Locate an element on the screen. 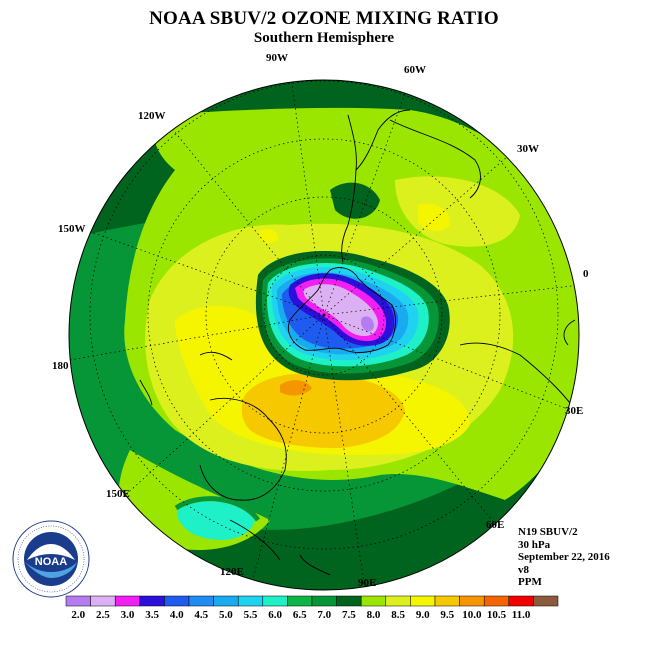 The width and height of the screenshot is (648, 648). lon-label-60w: 60W is located at coordinates (415, 70).